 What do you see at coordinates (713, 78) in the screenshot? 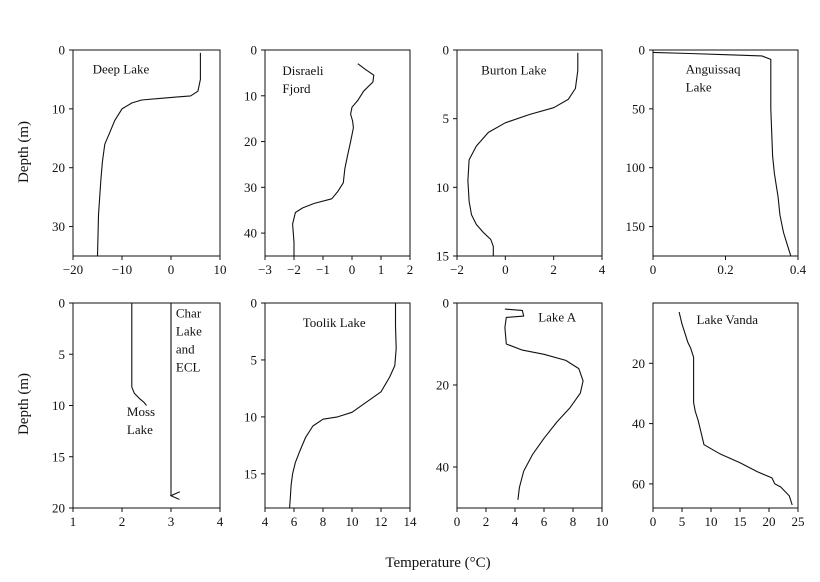
I see `panel-annotation: Anguissaq Lake` at bounding box center [713, 78].